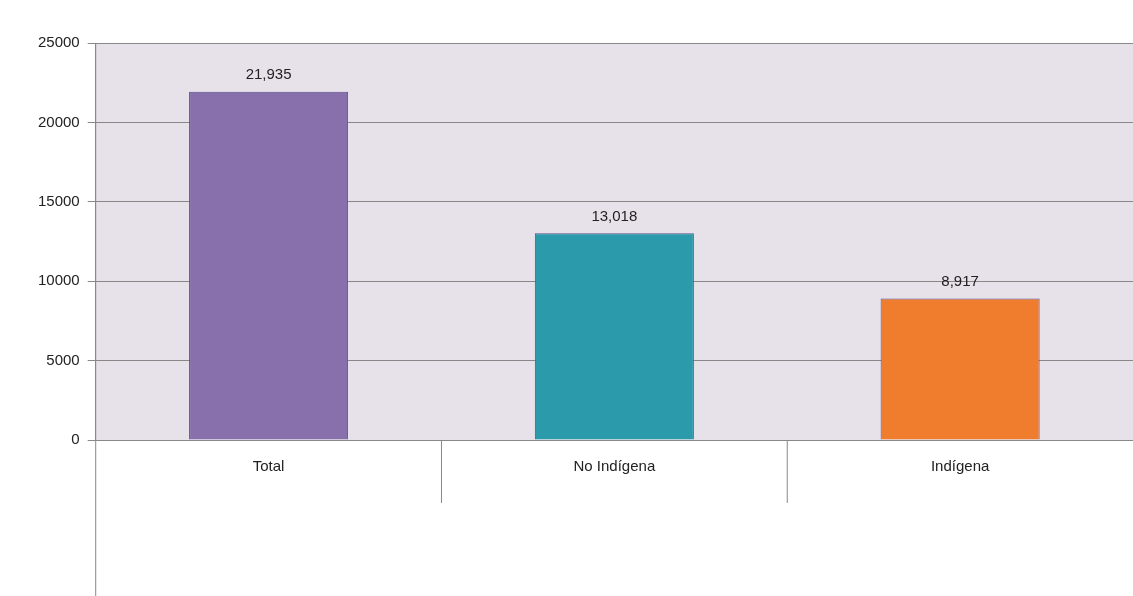 Image resolution: width=1133 pixels, height=596 pixels. I want to click on y-tick-label: 20000, so click(58, 121).